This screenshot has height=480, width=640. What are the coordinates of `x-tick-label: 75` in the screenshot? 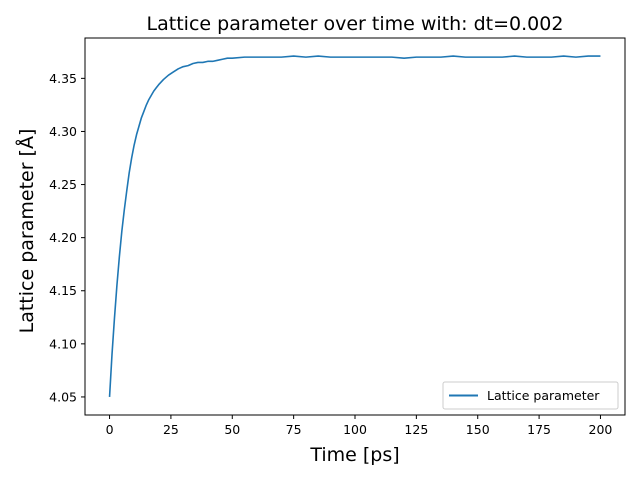 It's located at (294, 429).